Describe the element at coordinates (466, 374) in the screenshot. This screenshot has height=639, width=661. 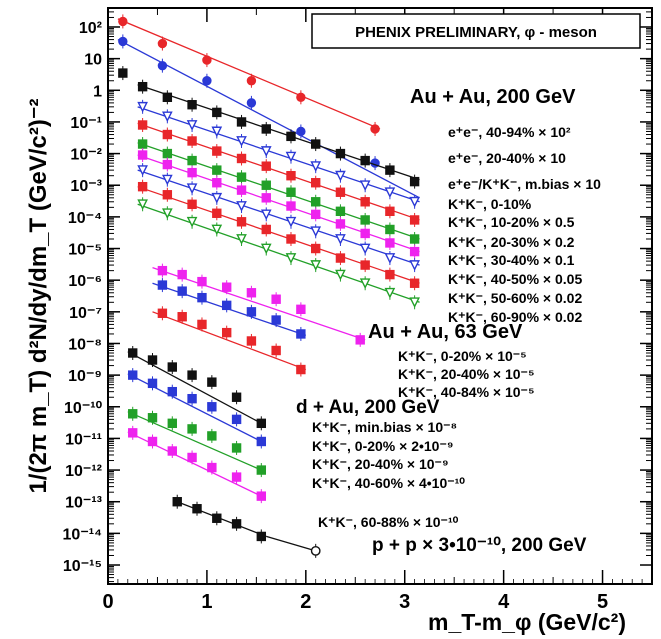
I see `series-label: K⁺K⁻, 20-40% × 10⁻⁵` at that location.